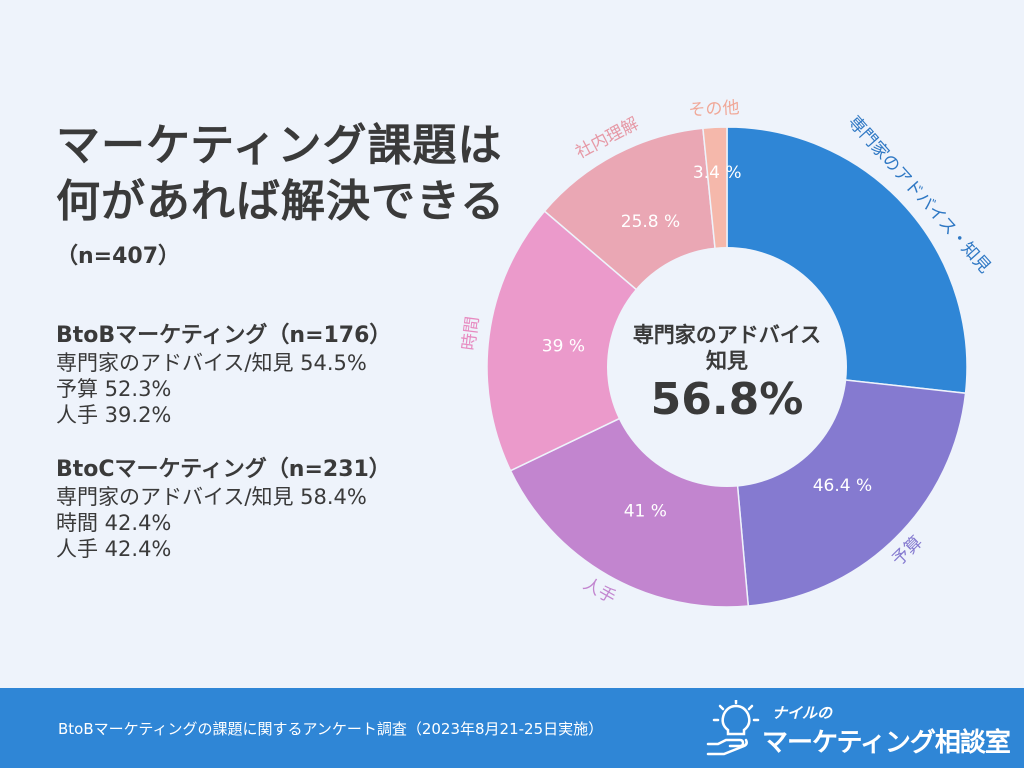 This screenshot has height=768, width=1024. I want to click on slice-name-label: 人手, so click(599, 591).